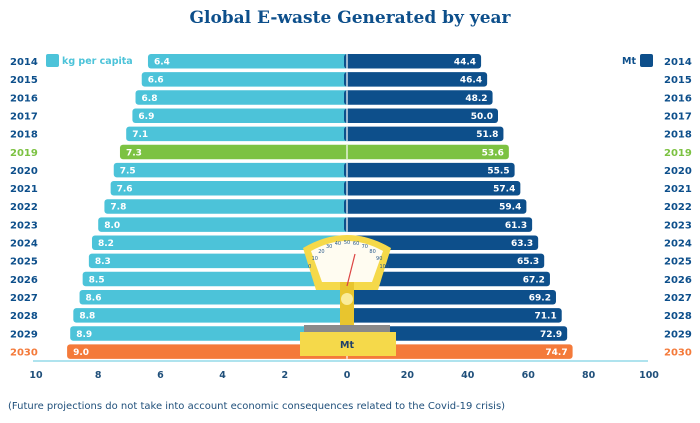 This screenshot has height=423, width=700. I want to click on legend-label-kg-per-capita: kg per capita, so click(97, 61).